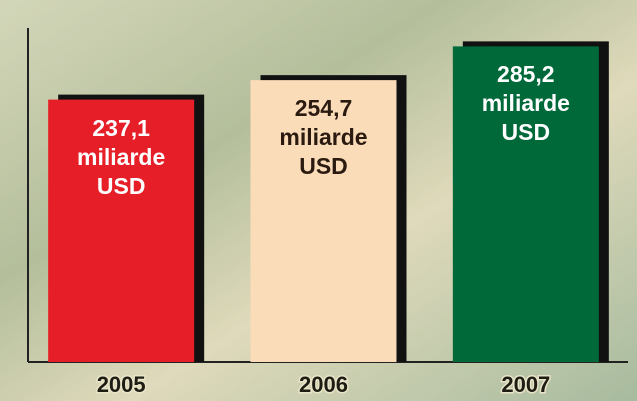  What do you see at coordinates (323, 137) in the screenshot?
I see `value-label: 254,7 miliarde USD` at bounding box center [323, 137].